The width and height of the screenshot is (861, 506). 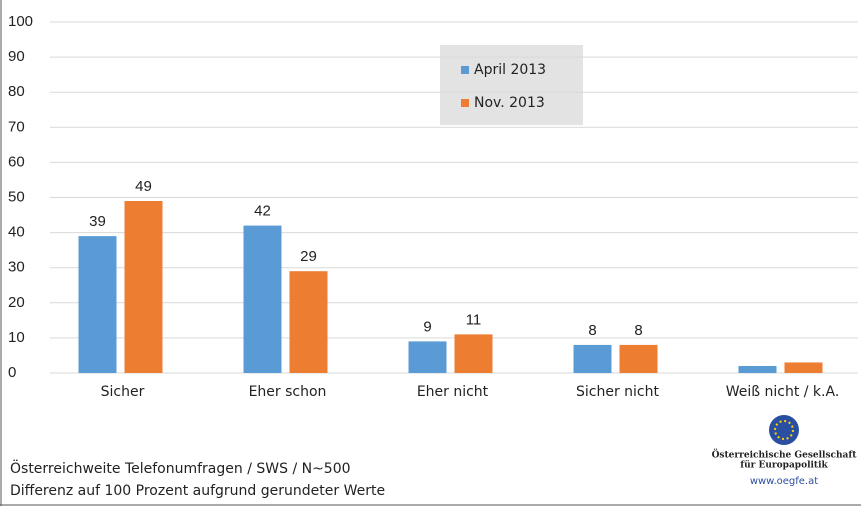 What do you see at coordinates (16, 196) in the screenshot?
I see `y-tick-label: 50` at bounding box center [16, 196].